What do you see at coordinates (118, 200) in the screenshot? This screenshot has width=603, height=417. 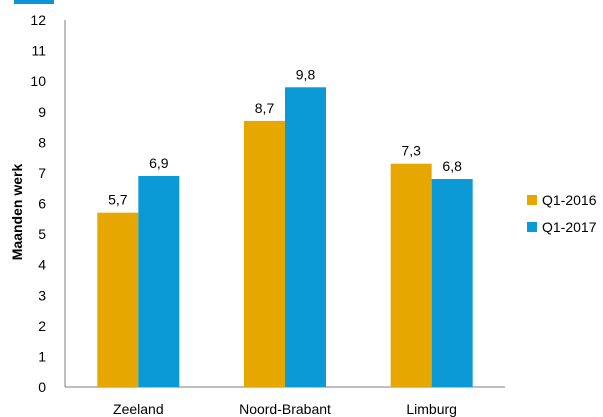 I see `data-label: 5,7` at bounding box center [118, 200].